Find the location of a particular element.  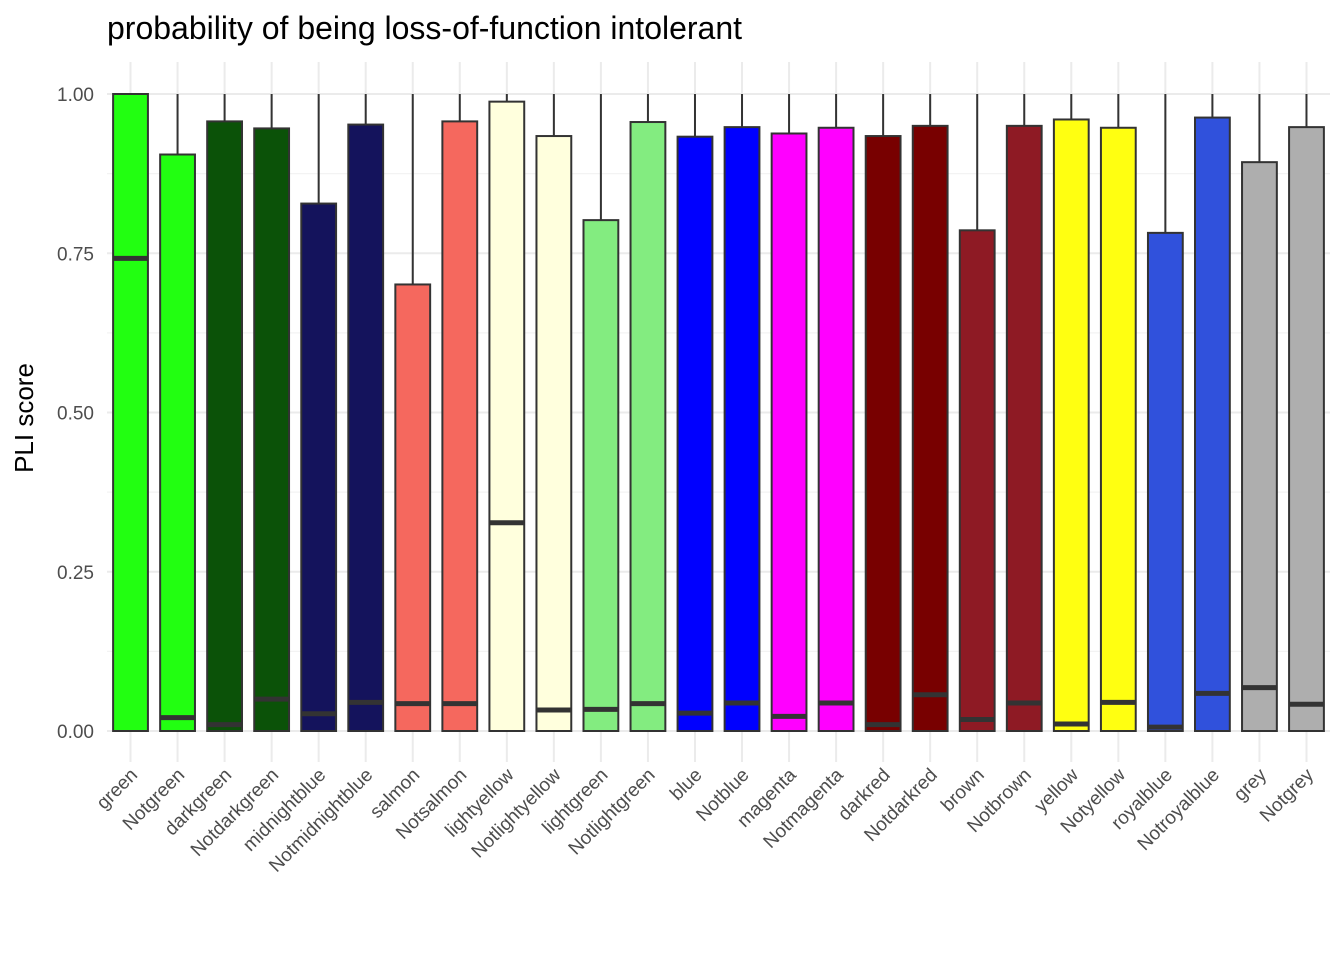

box-yellow is located at coordinates (1071, 413).